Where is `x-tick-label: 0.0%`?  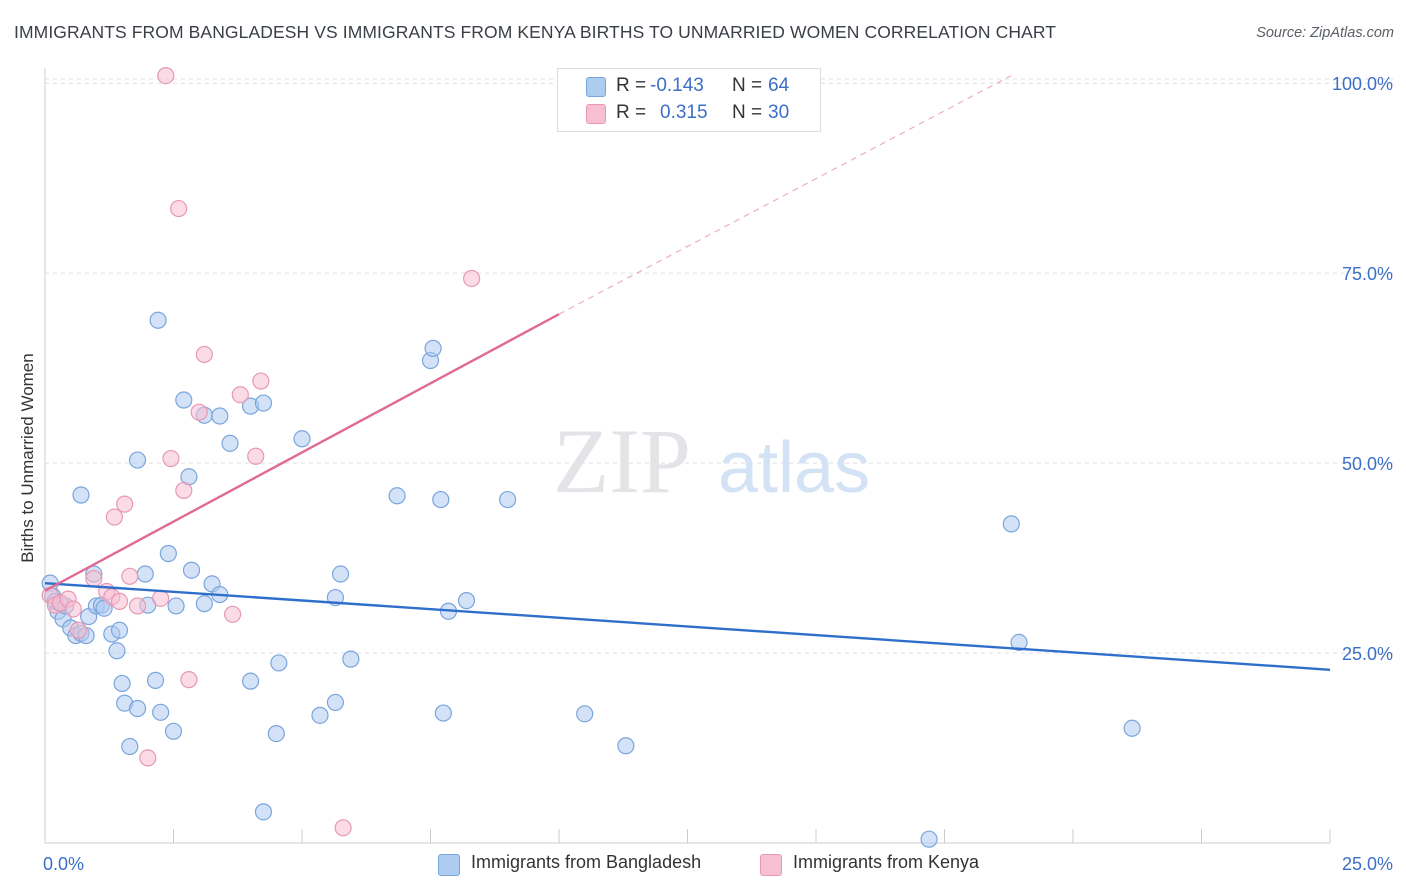
x-tick-label: 0.0% is located at coordinates (63, 864).